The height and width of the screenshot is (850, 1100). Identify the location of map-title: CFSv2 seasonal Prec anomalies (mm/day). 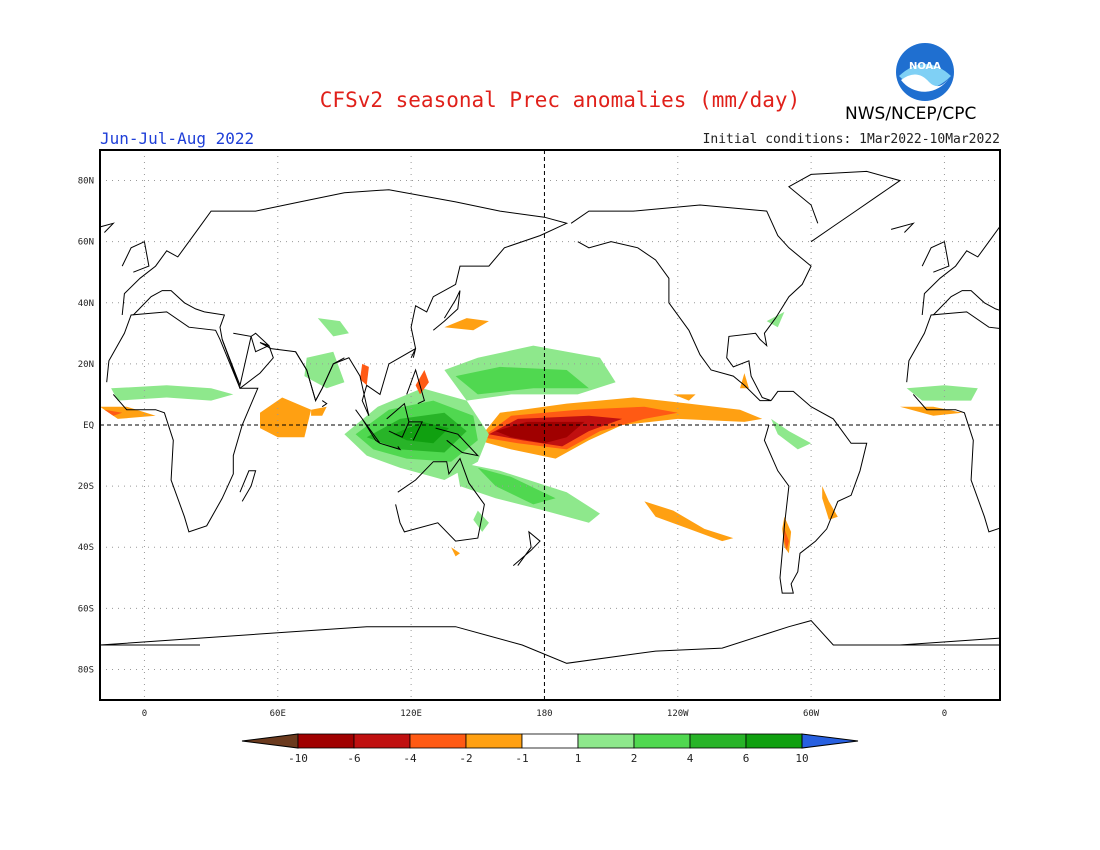
(560, 100).